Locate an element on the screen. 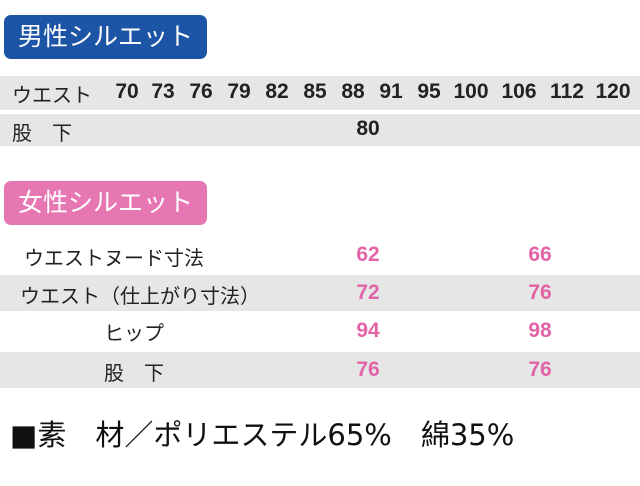 The image size is (640, 486). inseam-label: 股 下 is located at coordinates (42, 133).